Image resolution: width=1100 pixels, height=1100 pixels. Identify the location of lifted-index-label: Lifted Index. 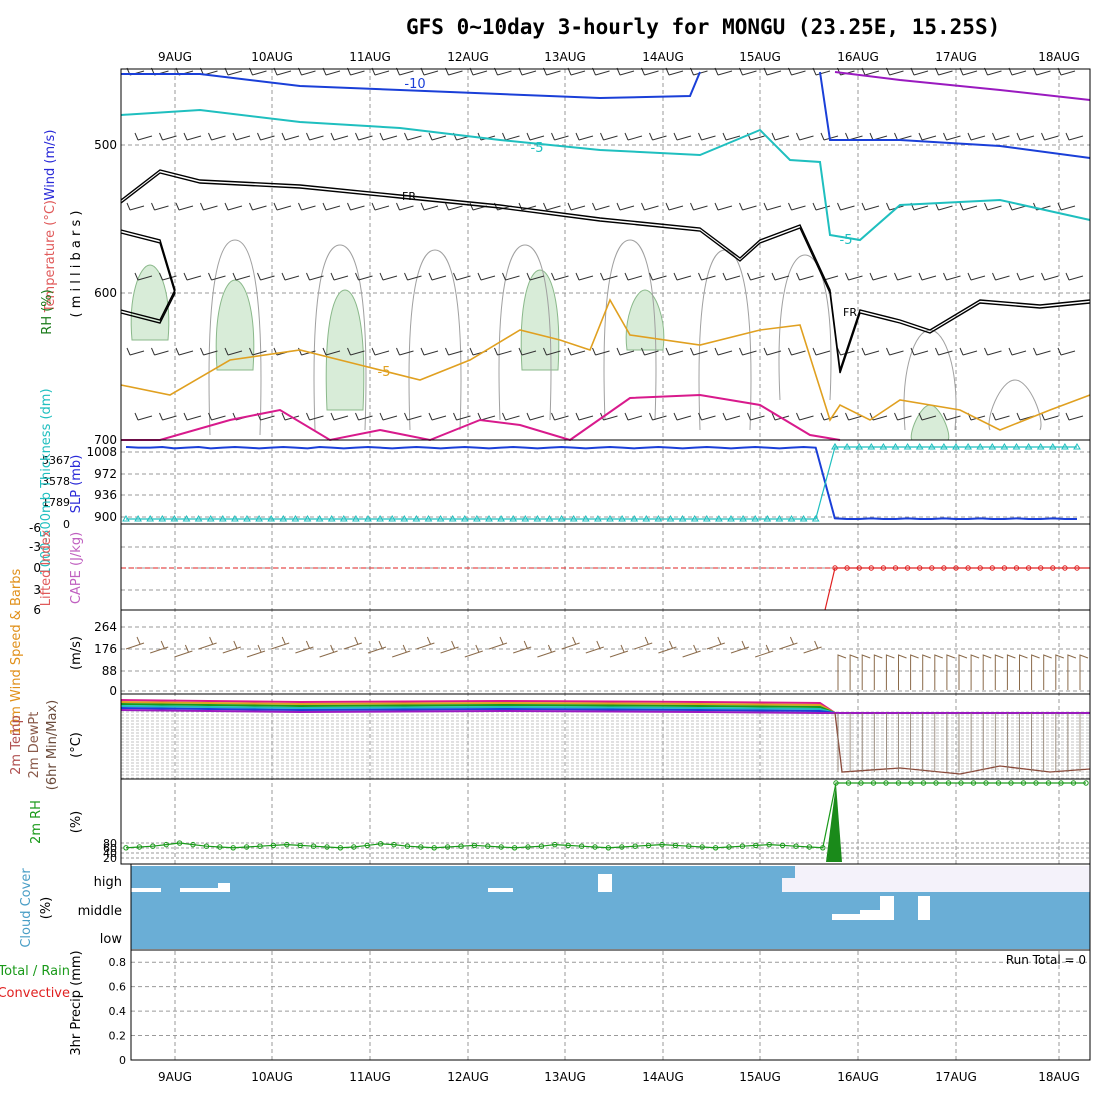
(46, 567).